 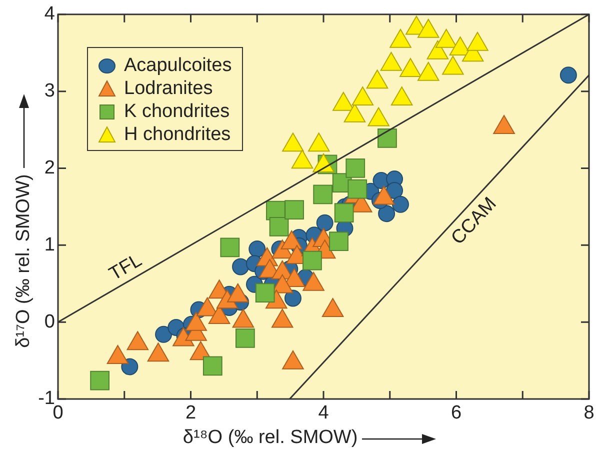 What do you see at coordinates (46, 399) in the screenshot?
I see `y-tick-label: -1` at bounding box center [46, 399].